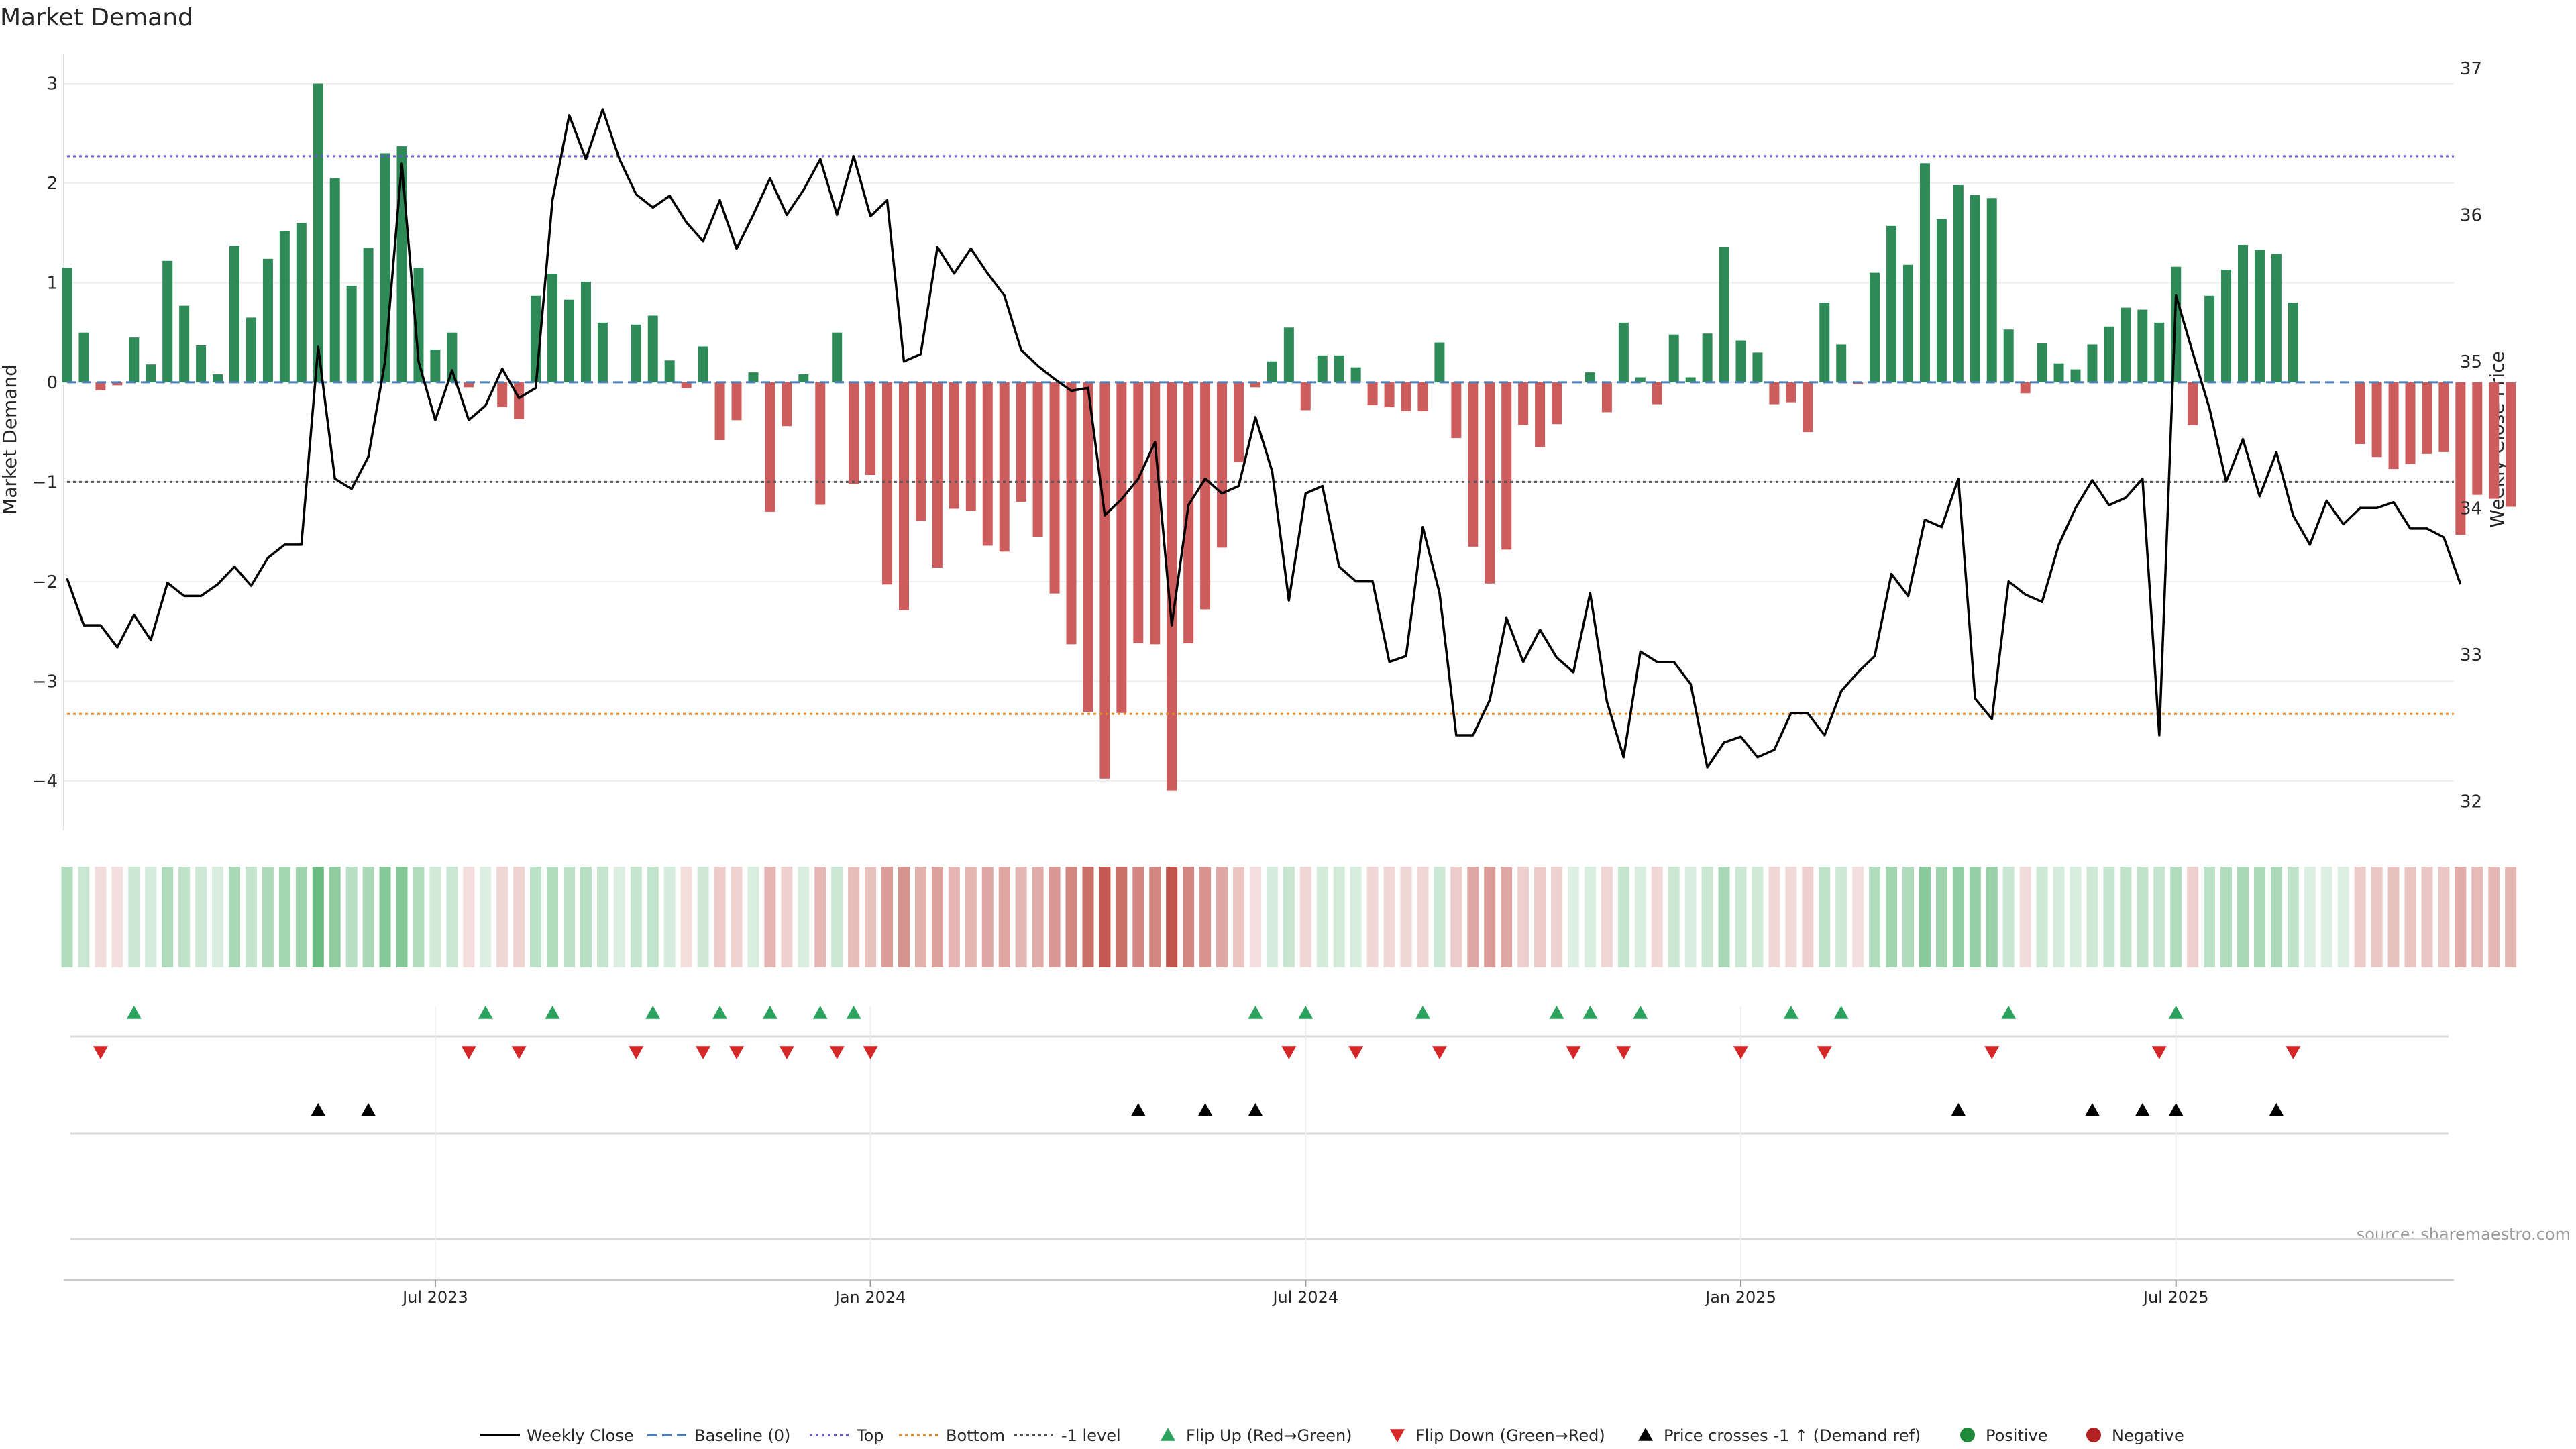 This screenshot has height=1449, width=2576. What do you see at coordinates (2471, 362) in the screenshot?
I see `y2-tick-label: 35` at bounding box center [2471, 362].